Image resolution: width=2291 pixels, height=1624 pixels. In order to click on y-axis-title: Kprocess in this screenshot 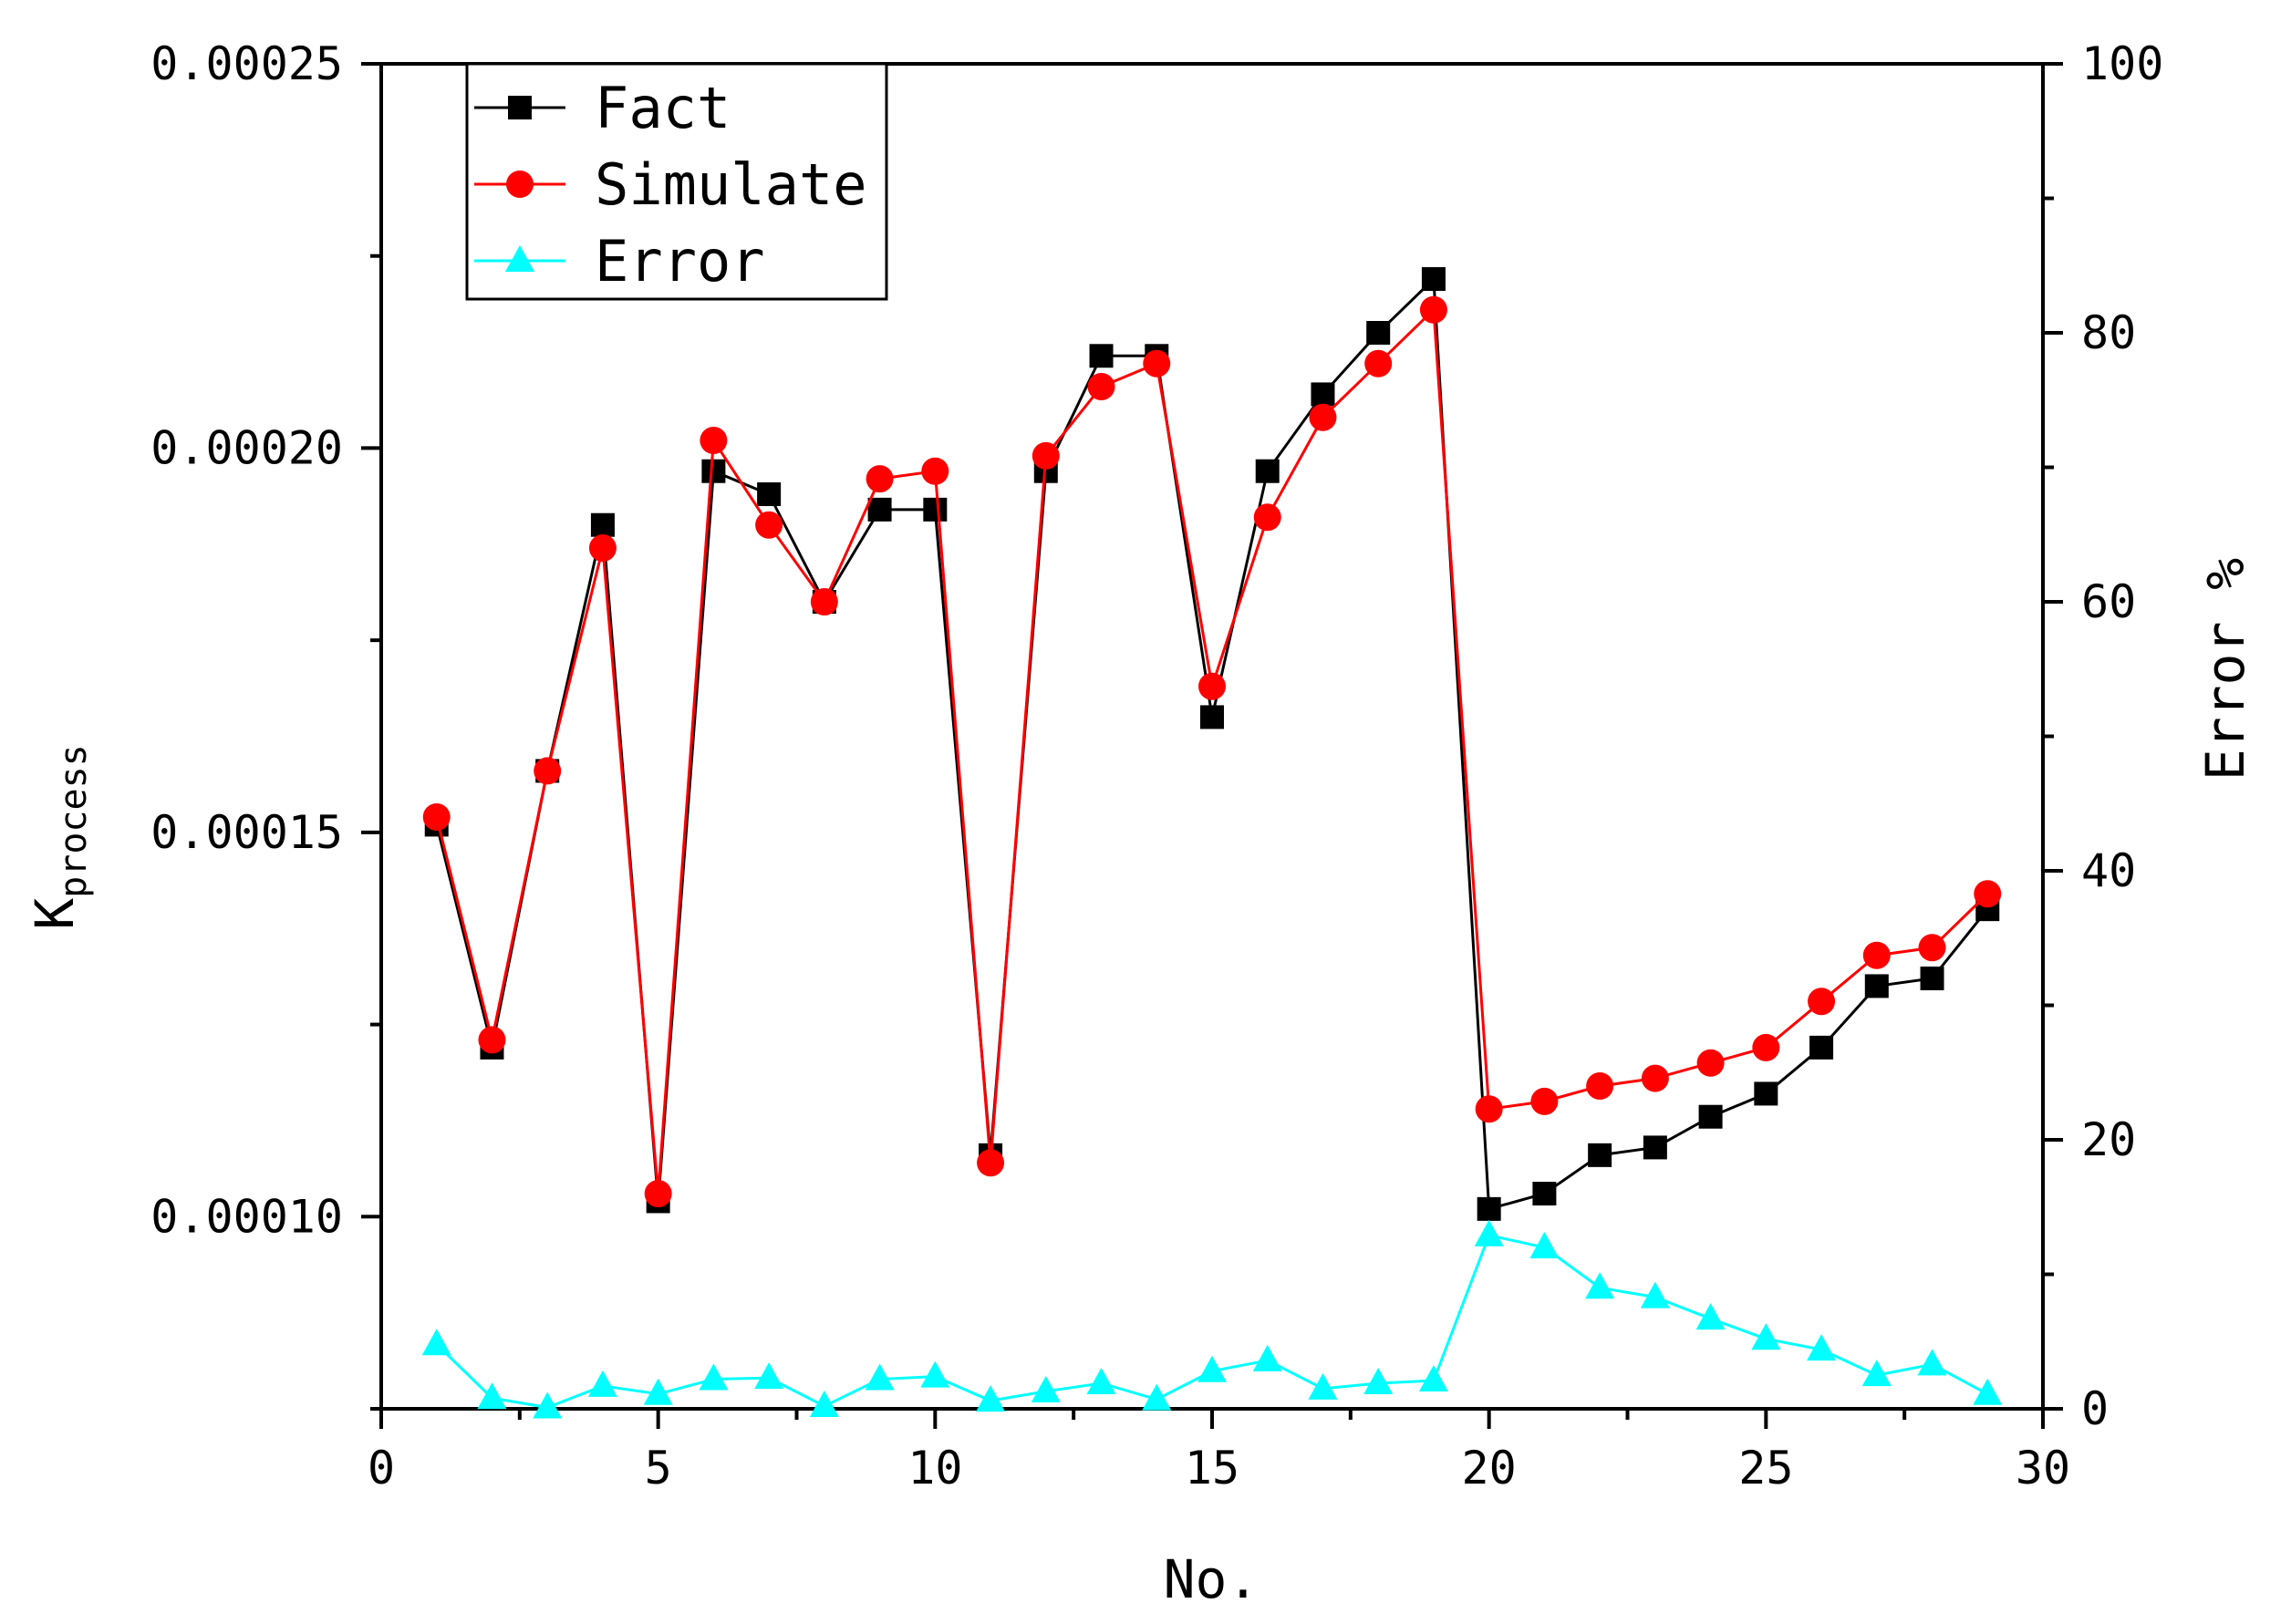, I will do `click(59, 837)`.